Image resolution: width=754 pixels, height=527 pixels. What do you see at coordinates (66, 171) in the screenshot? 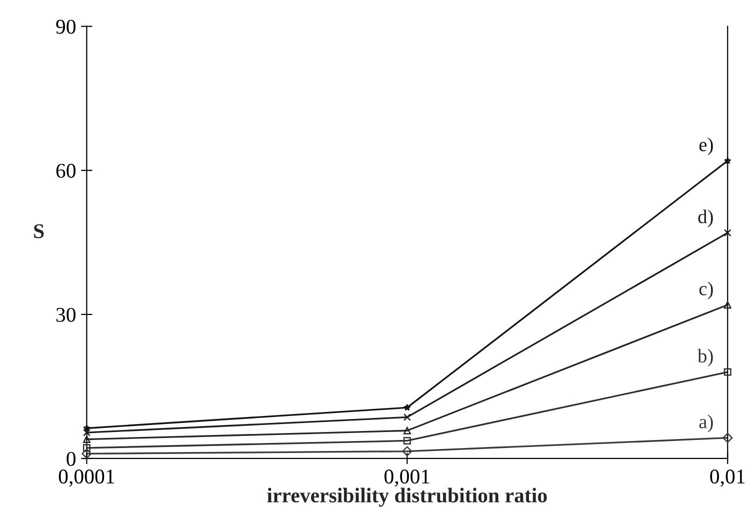
I see `y-tick-label: 60` at bounding box center [66, 171].